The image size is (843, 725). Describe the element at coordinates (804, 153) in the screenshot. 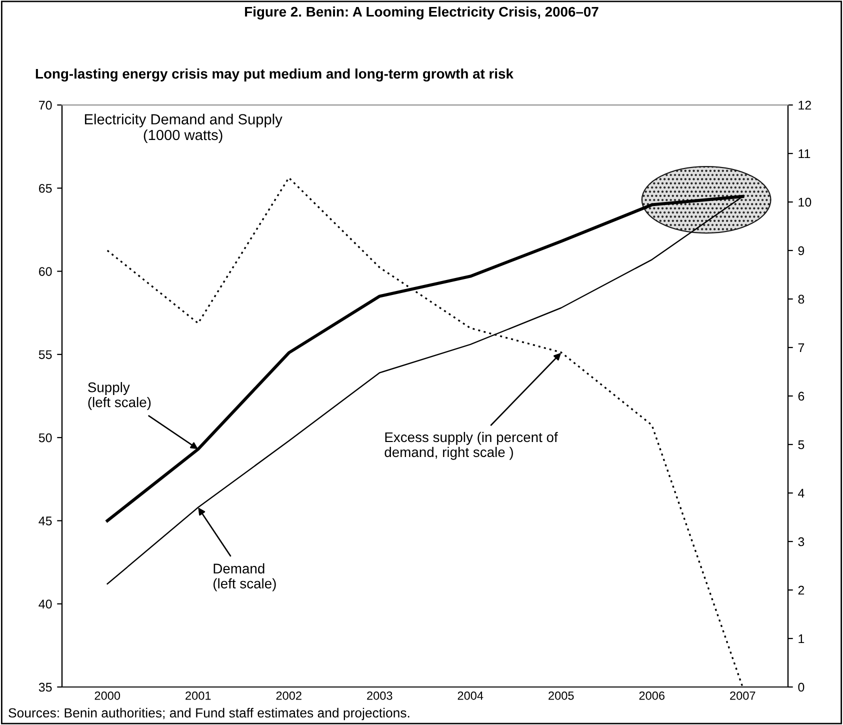

I see `y2-tick-label: 11` at that location.